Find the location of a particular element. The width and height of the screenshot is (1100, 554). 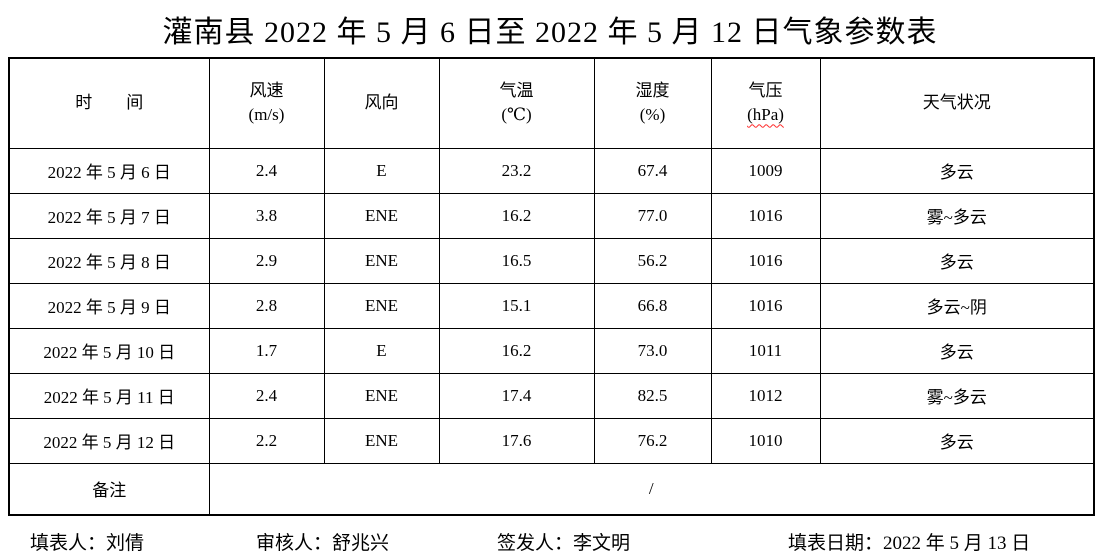

cell-pressure: 1010 is located at coordinates (765, 440).